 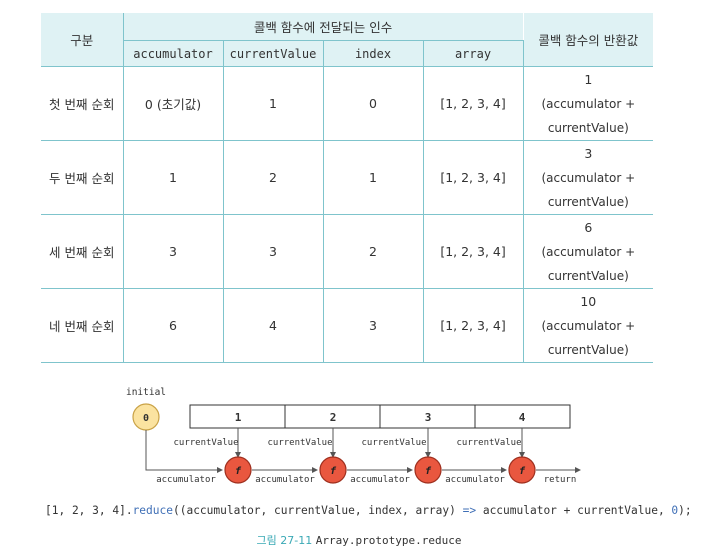 I want to click on cell-accumulator: 6, so click(x=173, y=325).